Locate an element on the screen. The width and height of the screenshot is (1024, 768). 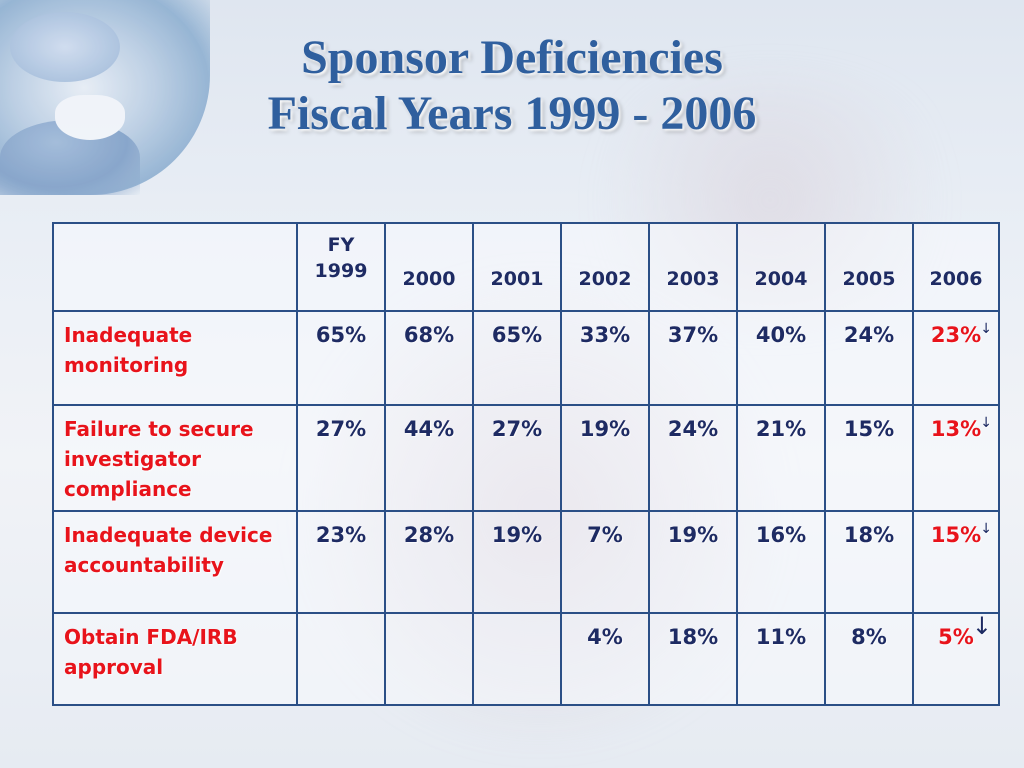
year-label: 2000 is located at coordinates (429, 279).